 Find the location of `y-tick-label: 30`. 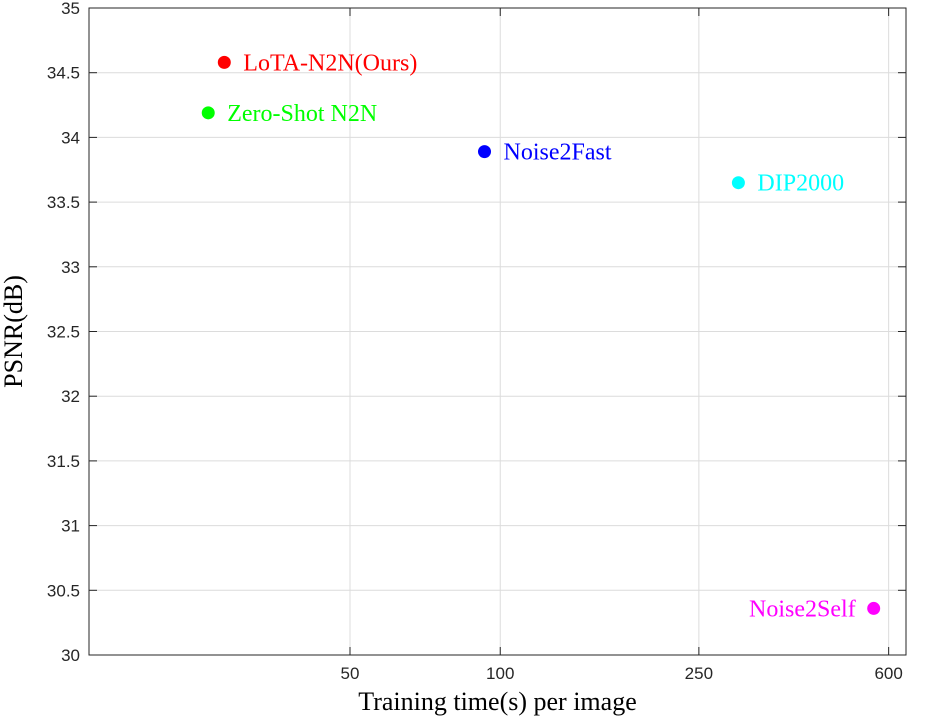

y-tick-label: 30 is located at coordinates (70, 655).